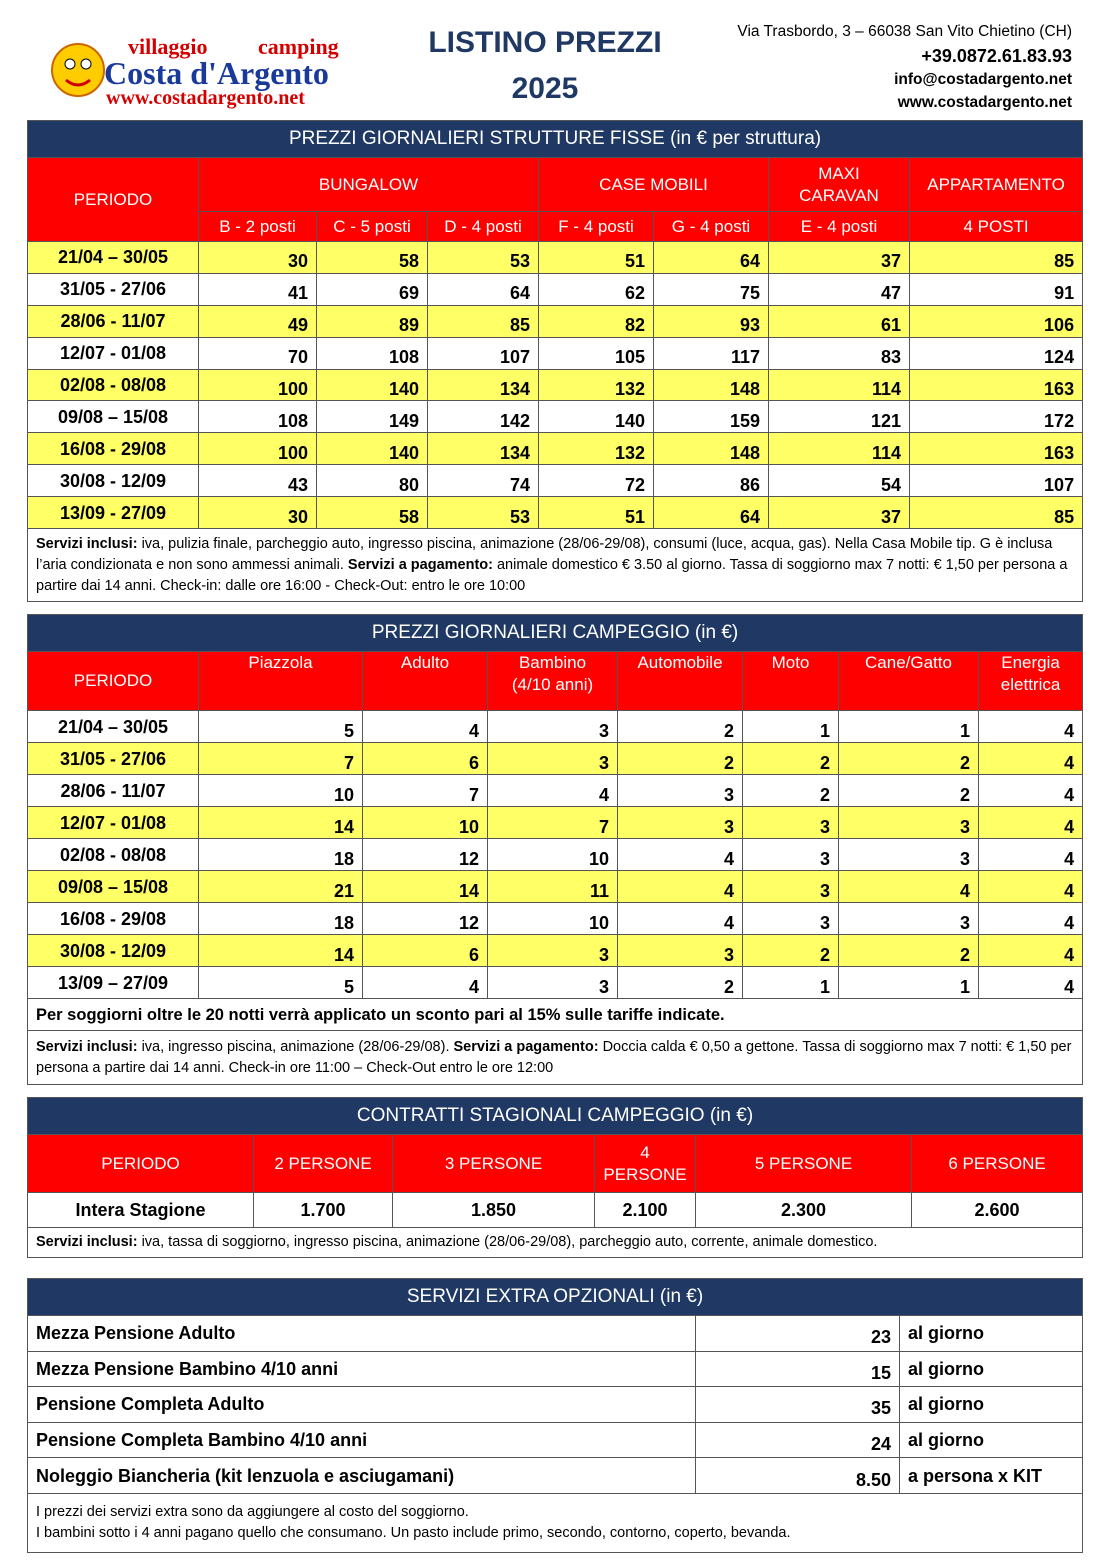  I want to click on price: 100, so click(257, 449).